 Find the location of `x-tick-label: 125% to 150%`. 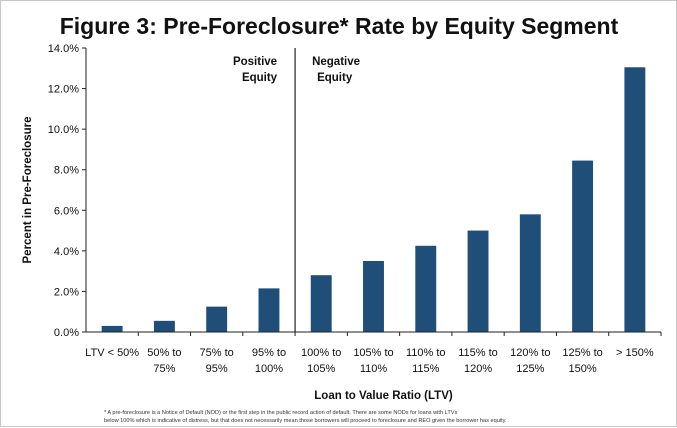

x-tick-label: 125% to 150% is located at coordinates (582, 361).